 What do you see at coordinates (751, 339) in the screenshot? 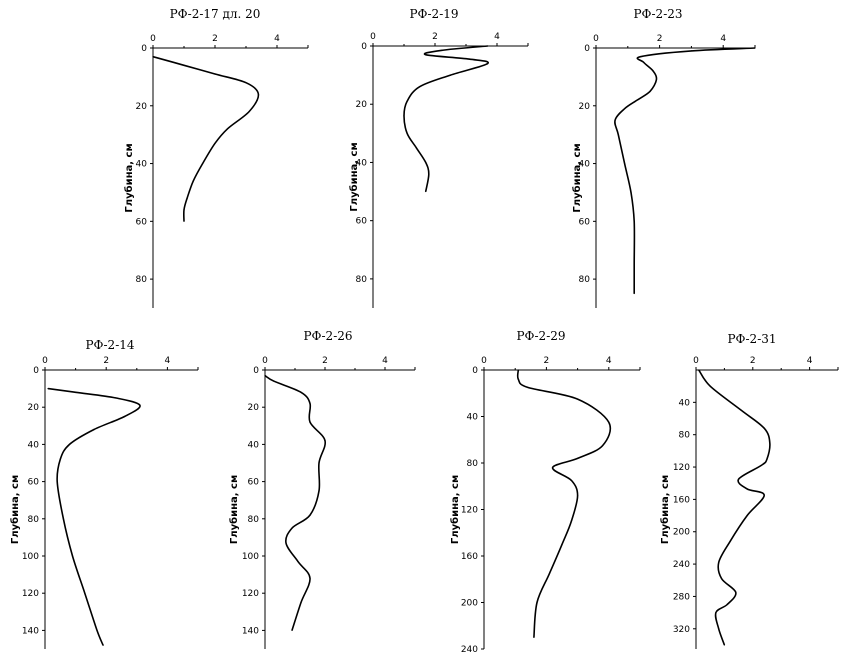
I see `chart-title: РФ-2-31` at bounding box center [751, 339].